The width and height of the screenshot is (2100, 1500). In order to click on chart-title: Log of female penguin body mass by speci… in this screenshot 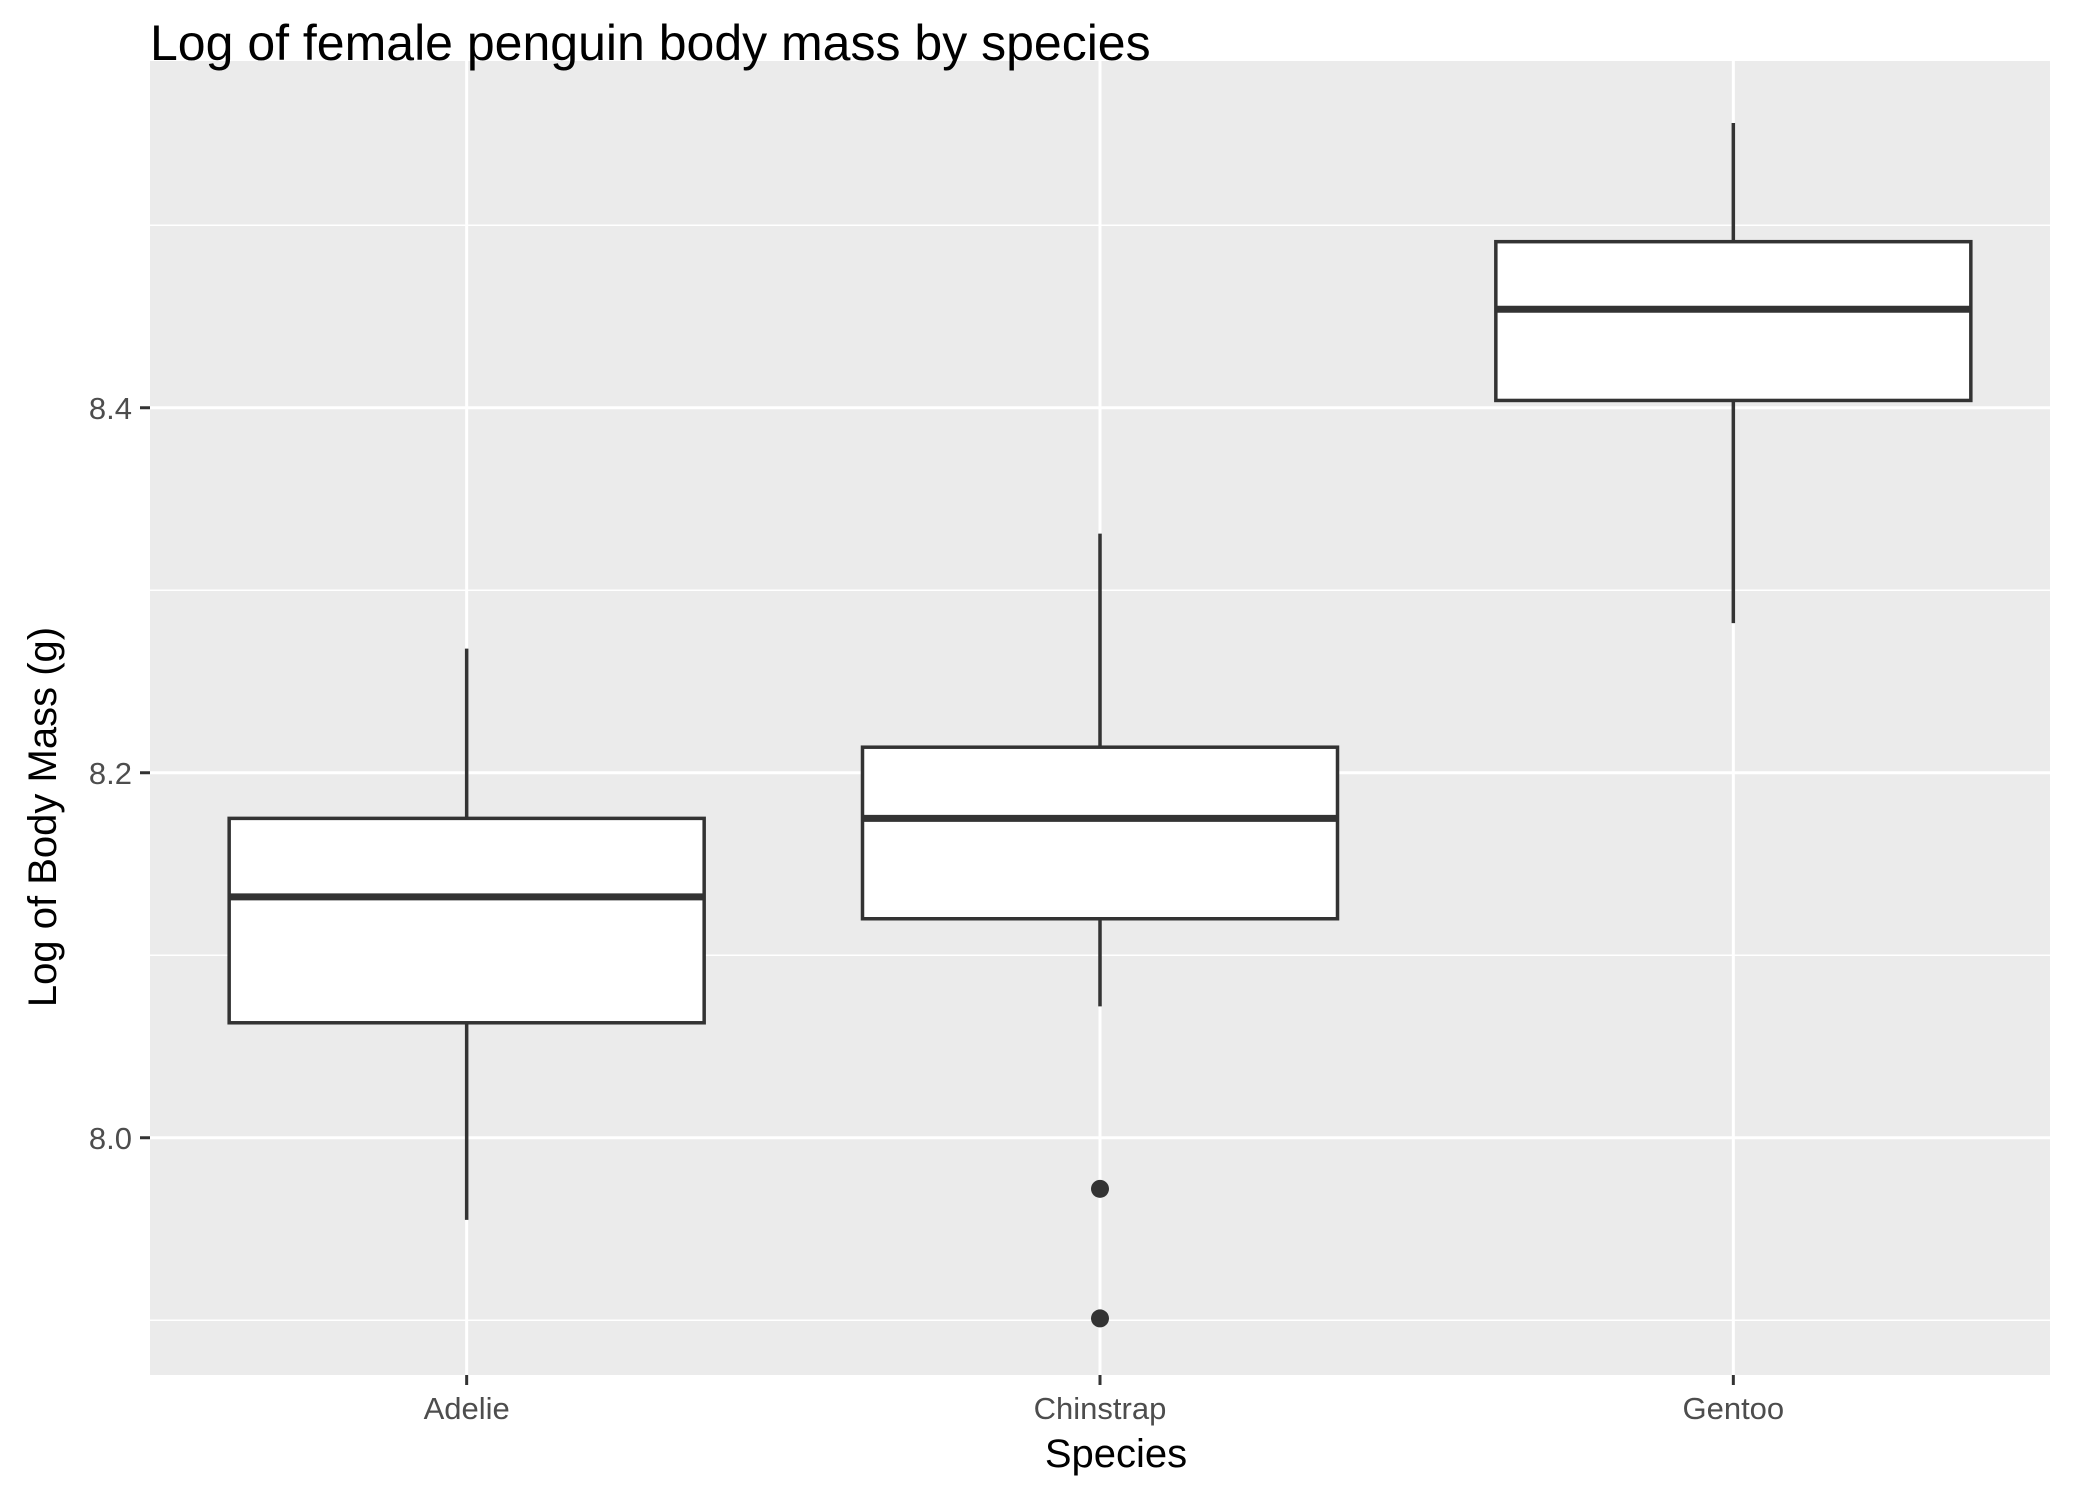, I will do `click(650, 43)`.